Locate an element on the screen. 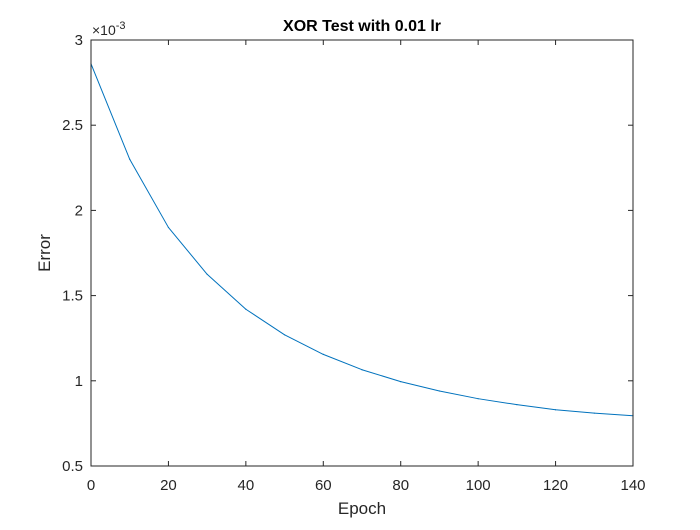 The height and width of the screenshot is (530, 700). chart-title: XOR Test with 0.01 lr is located at coordinates (362, 26).